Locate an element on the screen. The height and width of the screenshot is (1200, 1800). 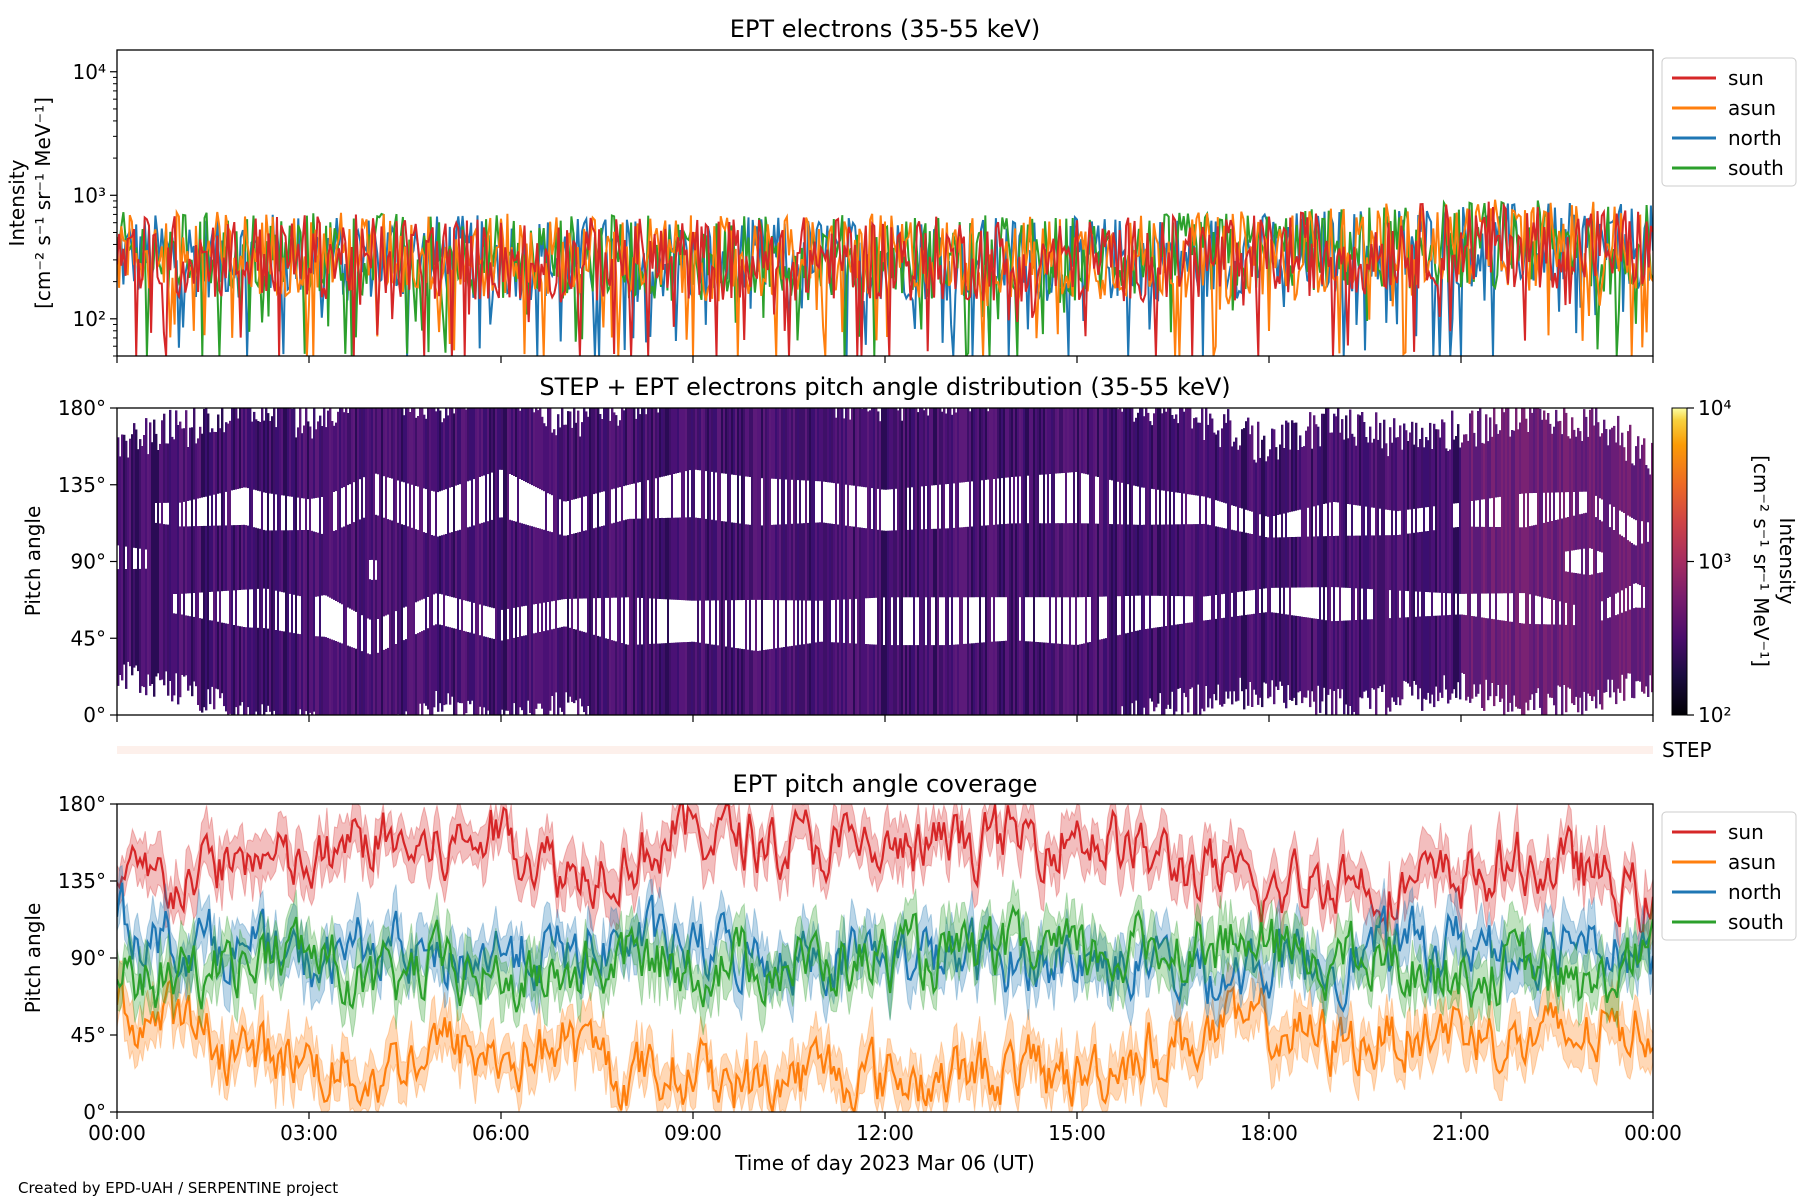
coverage-ylabel: Pitch angle is located at coordinates (33, 958).